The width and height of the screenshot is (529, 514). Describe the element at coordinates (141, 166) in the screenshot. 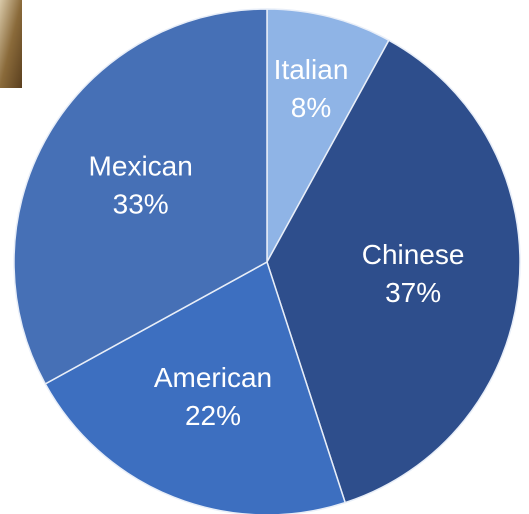

I see `slice-category: Mexican` at that location.